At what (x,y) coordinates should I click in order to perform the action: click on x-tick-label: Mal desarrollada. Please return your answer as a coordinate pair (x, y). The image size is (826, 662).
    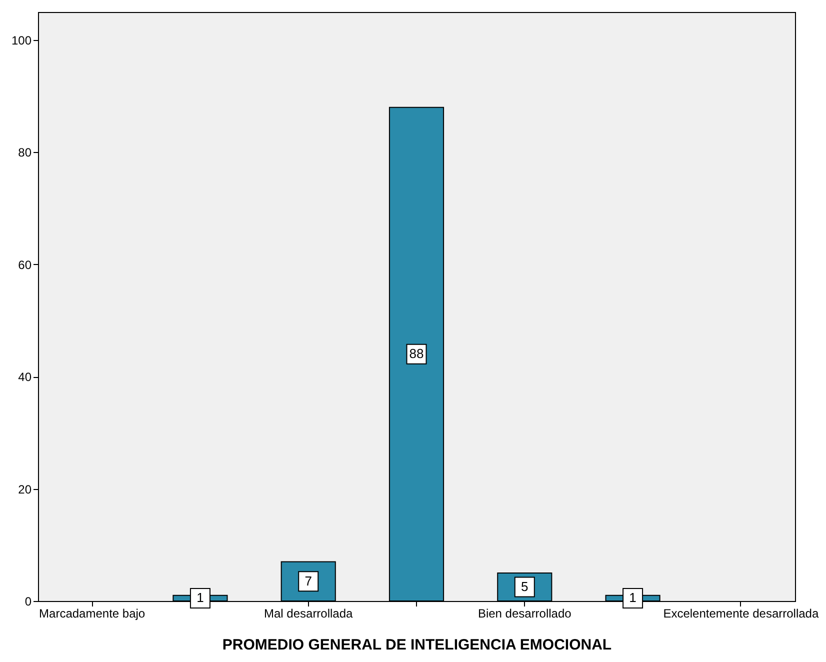
    Looking at the image, I should click on (309, 613).